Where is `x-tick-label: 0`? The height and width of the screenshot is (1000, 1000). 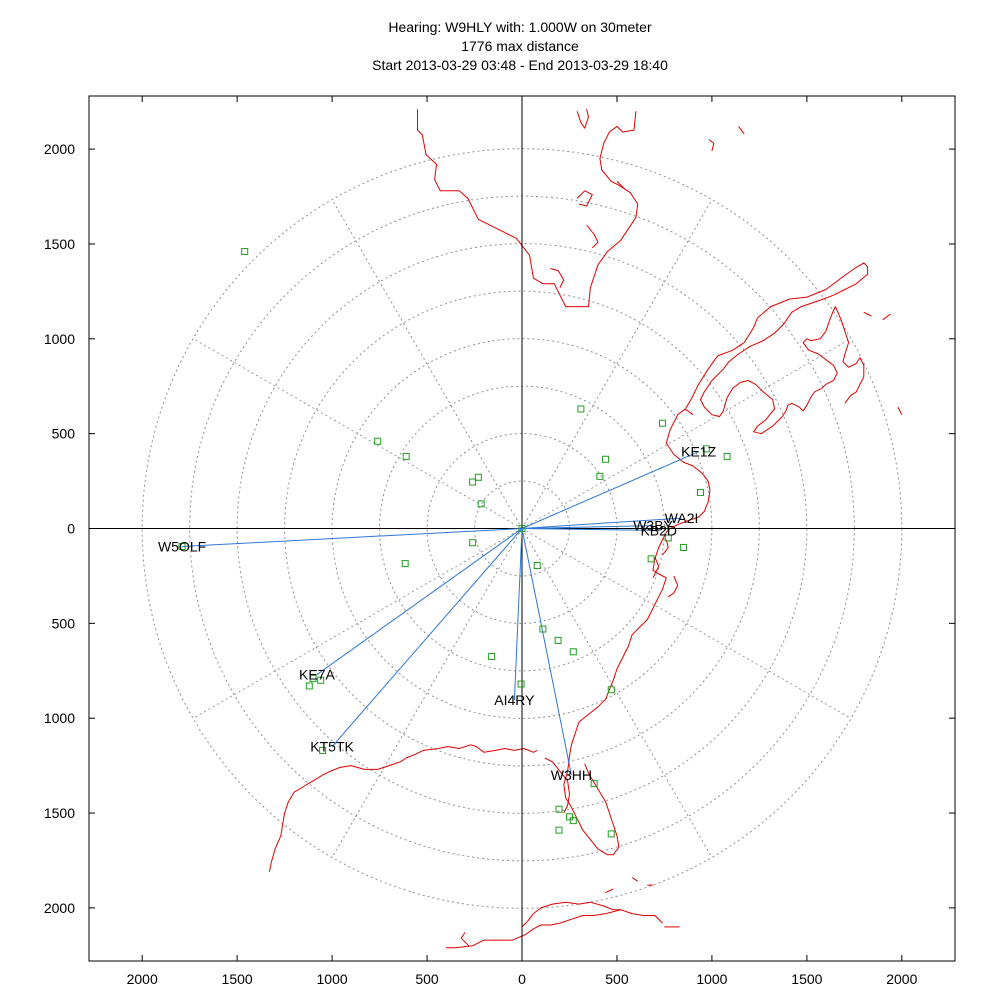
x-tick-label: 0 is located at coordinates (522, 979).